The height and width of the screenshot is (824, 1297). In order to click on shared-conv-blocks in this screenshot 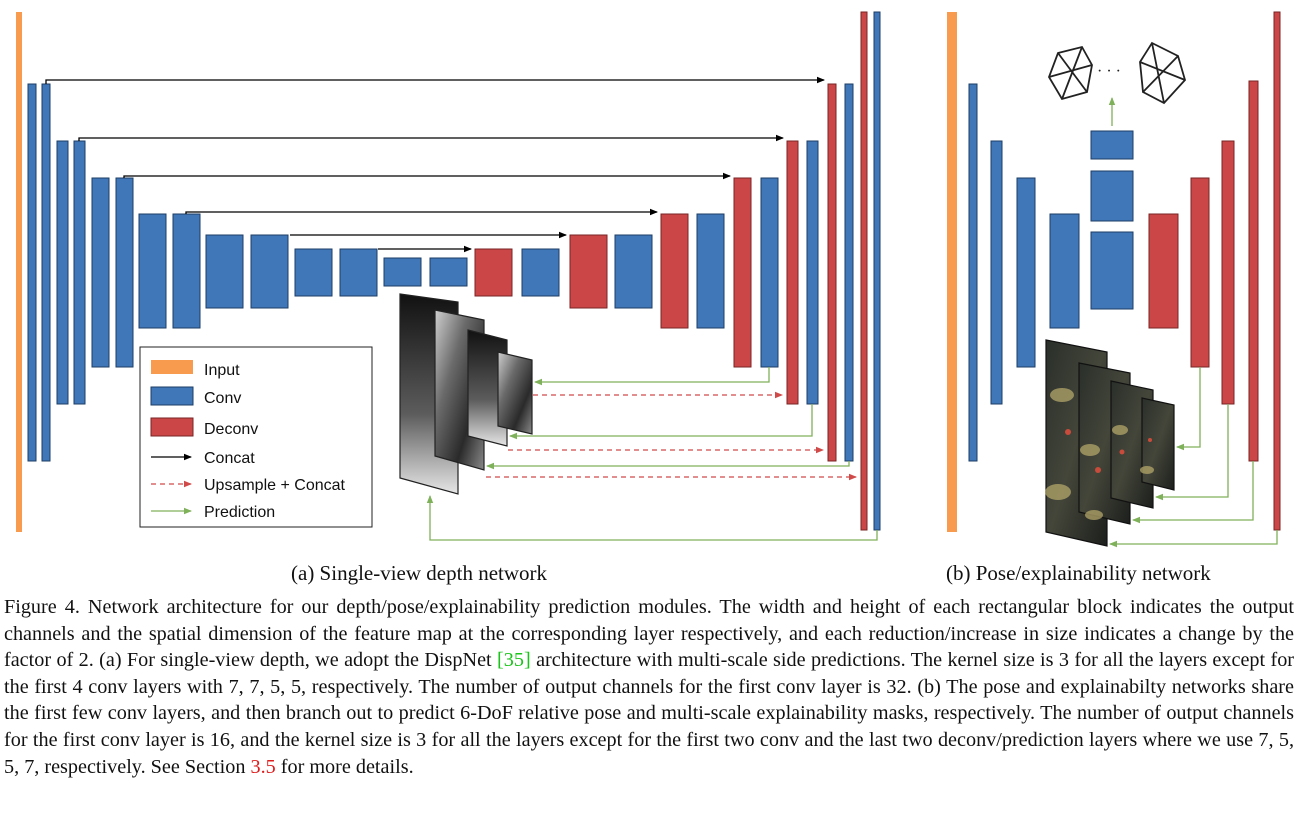, I will do `click(1051, 272)`.